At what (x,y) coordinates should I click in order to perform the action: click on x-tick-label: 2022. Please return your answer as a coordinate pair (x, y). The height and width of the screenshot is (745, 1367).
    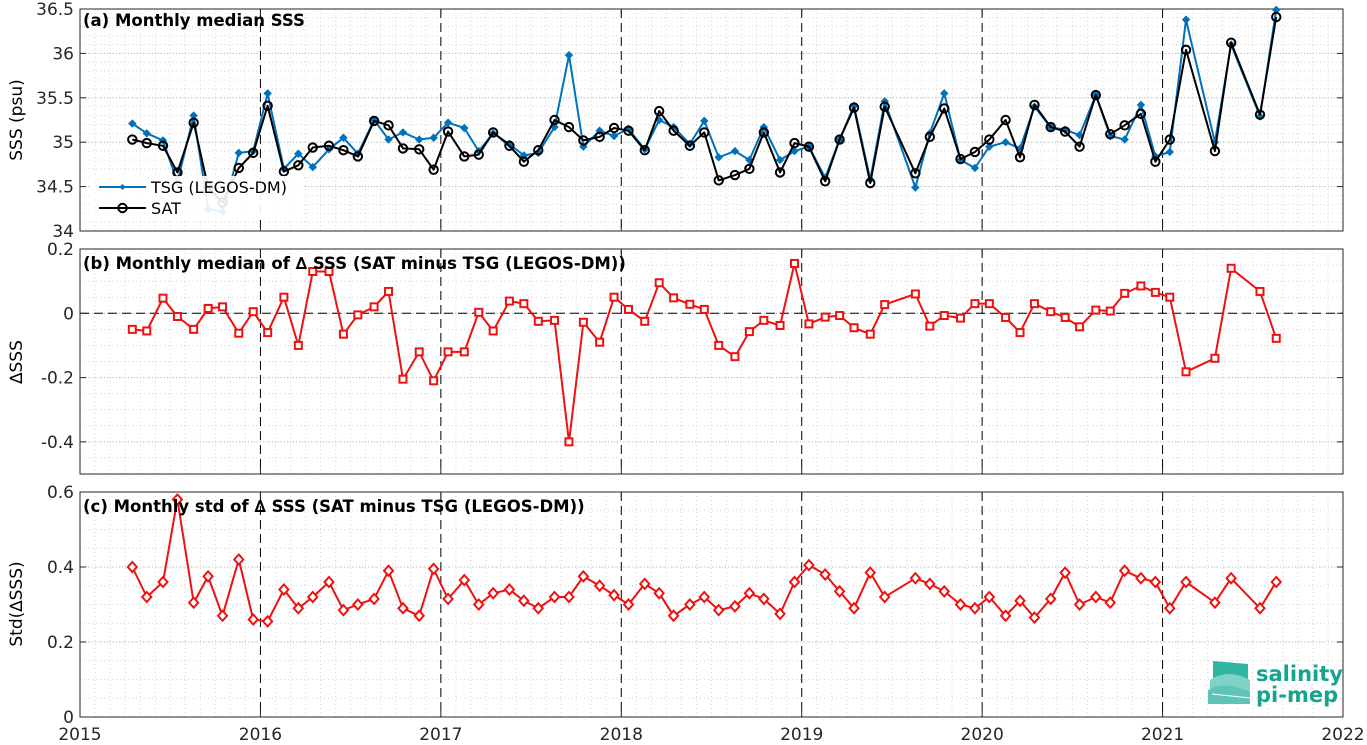
    Looking at the image, I should click on (1342, 735).